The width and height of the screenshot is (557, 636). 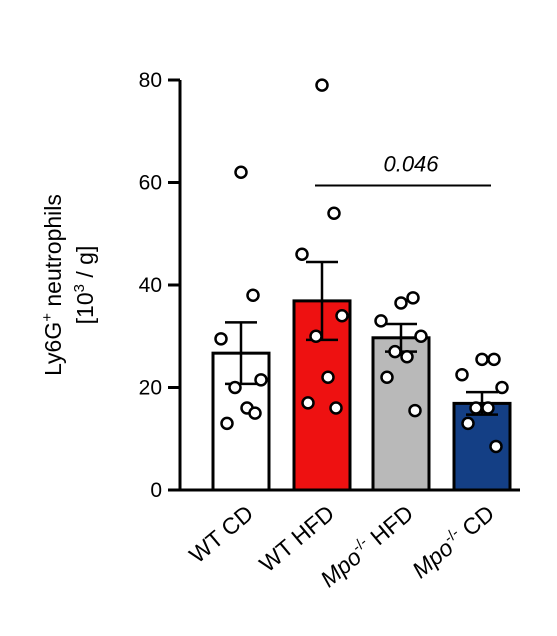 I want to click on y-tick-label: 0, so click(x=156, y=490).